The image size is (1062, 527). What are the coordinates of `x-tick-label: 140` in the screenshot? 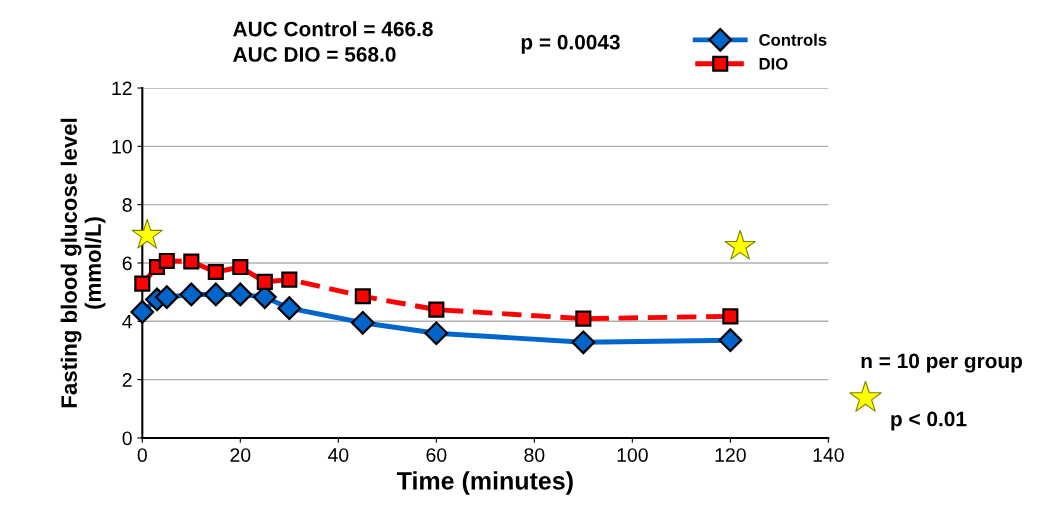 It's located at (828, 455).